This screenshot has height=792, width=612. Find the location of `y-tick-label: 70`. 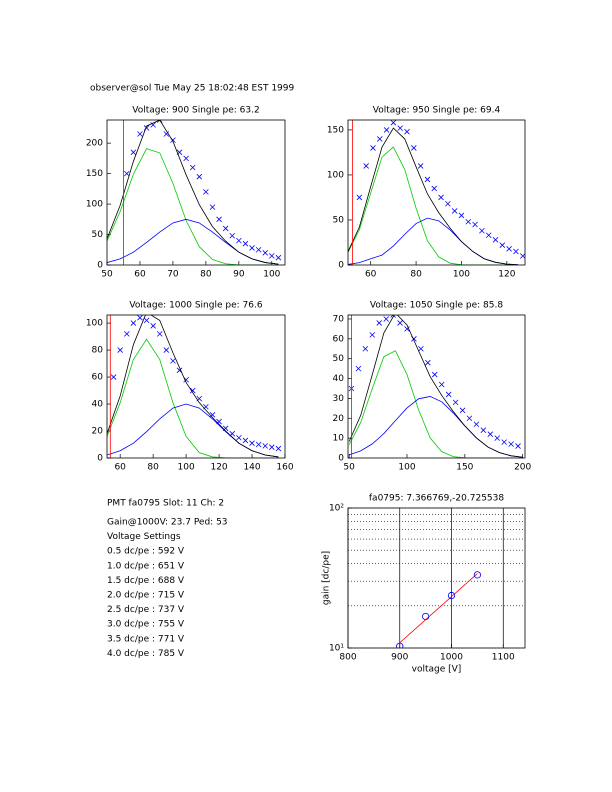

y-tick-label: 70 is located at coordinates (339, 319).